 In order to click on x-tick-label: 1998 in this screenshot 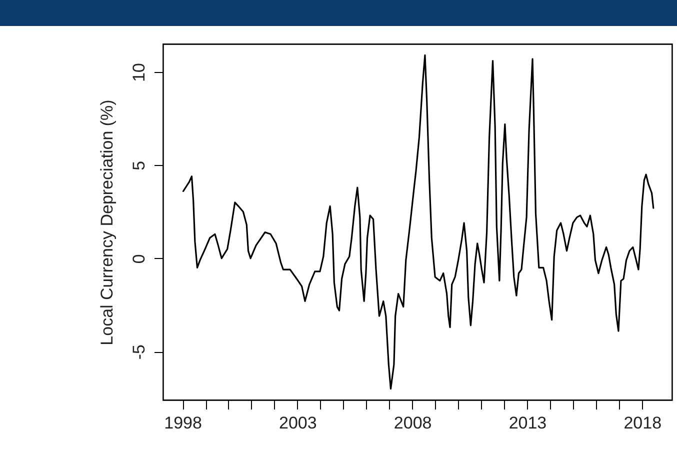, I will do `click(183, 423)`.